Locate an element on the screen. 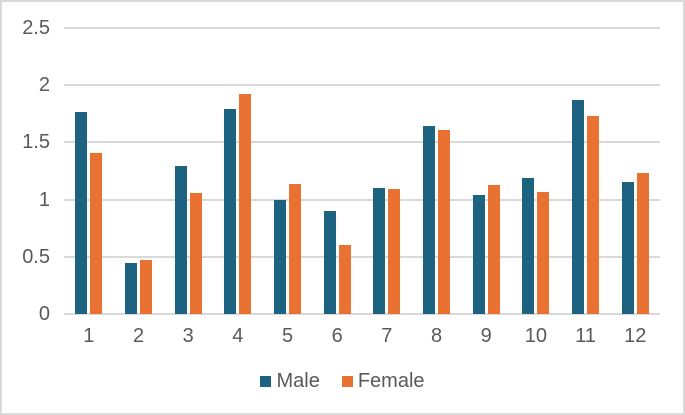  x-tick-label: 9 is located at coordinates (486, 336).